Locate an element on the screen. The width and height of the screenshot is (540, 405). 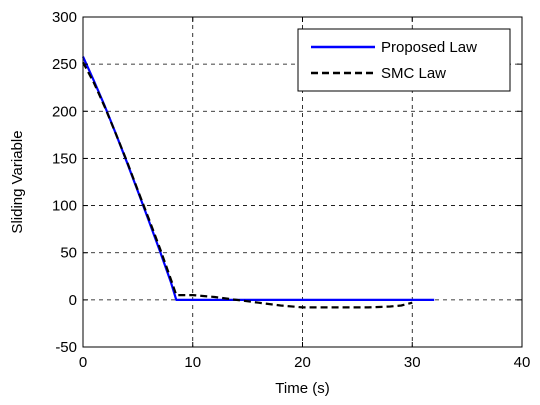
y-tick-label: 50 is located at coordinates (68, 253).